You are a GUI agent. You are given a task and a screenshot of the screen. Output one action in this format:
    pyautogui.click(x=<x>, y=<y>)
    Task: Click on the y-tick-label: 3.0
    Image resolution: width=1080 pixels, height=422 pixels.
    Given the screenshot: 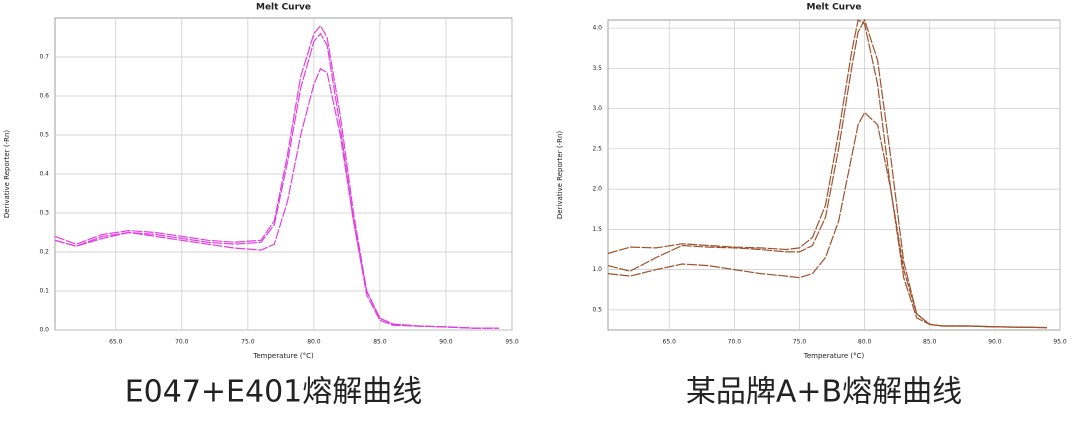 What is the action you would take?
    pyautogui.click(x=597, y=108)
    